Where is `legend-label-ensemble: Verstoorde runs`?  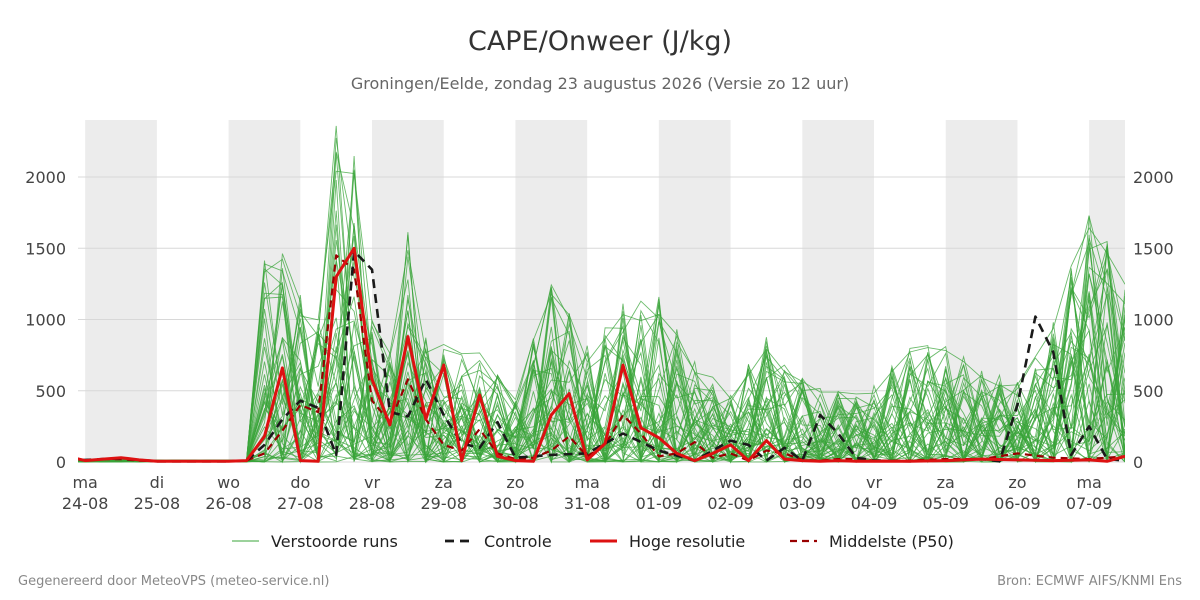 legend-label-ensemble: Verstoorde runs is located at coordinates (334, 541).